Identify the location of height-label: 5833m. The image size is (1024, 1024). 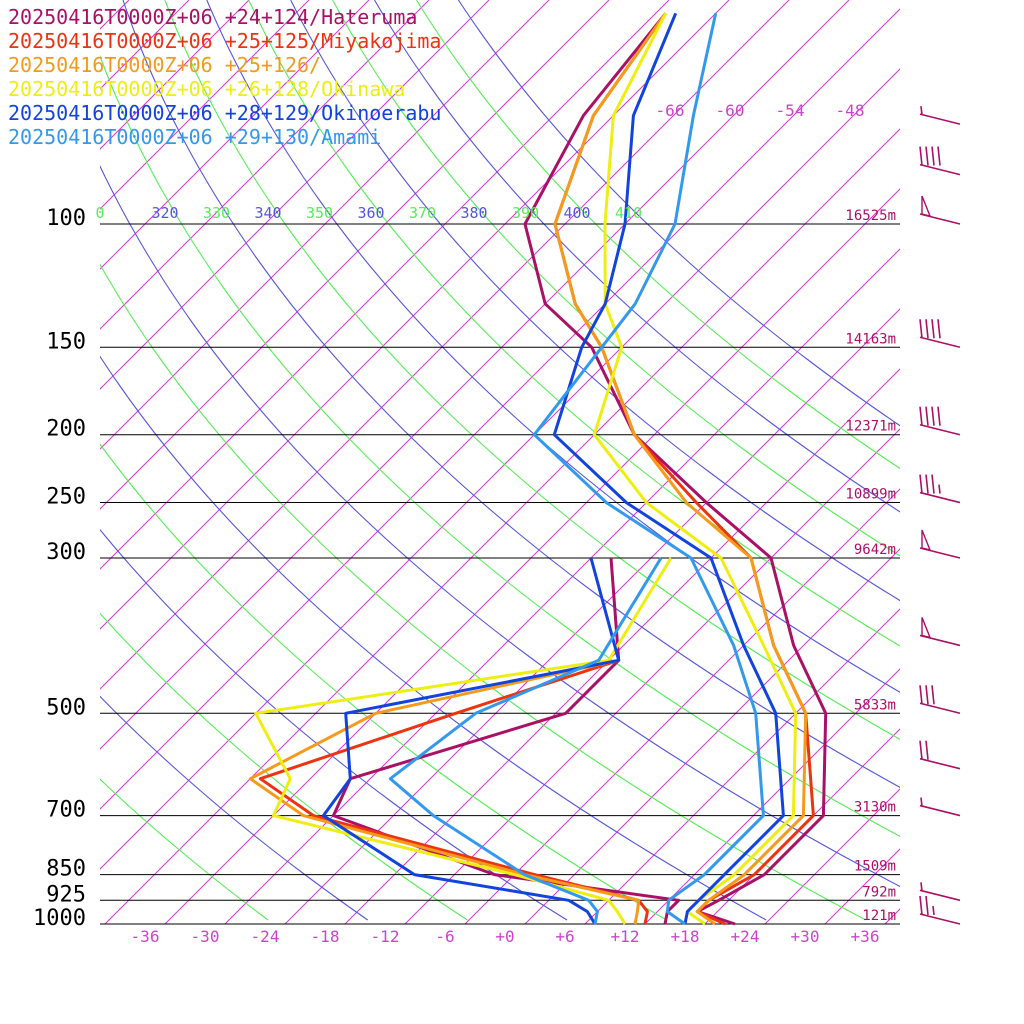
(875, 705).